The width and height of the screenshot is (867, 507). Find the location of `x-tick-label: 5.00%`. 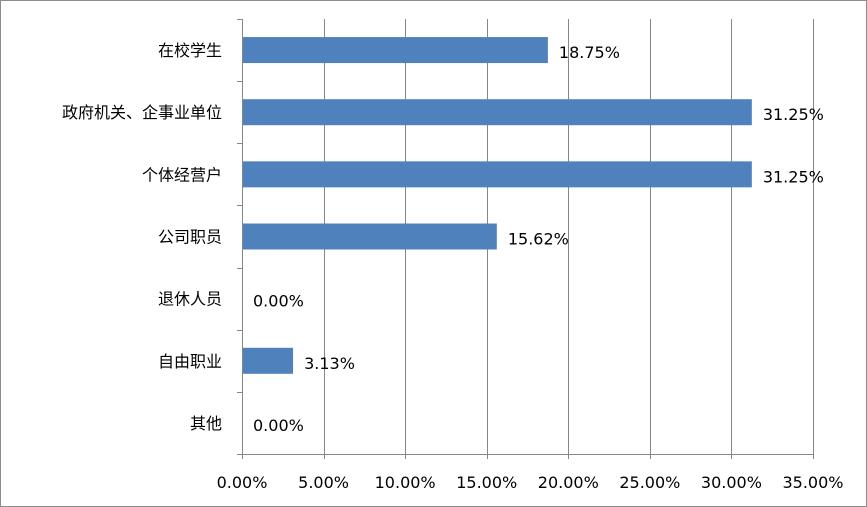

x-tick-label: 5.00% is located at coordinates (323, 482).